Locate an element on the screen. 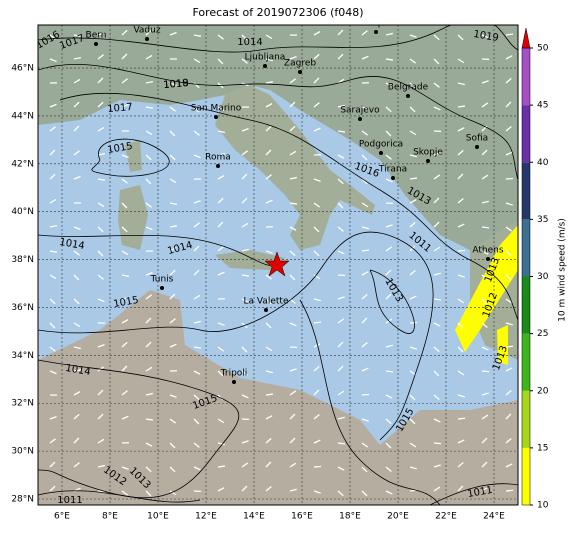 This screenshot has width=576, height=533. lat-label: 28°N is located at coordinates (22, 500).